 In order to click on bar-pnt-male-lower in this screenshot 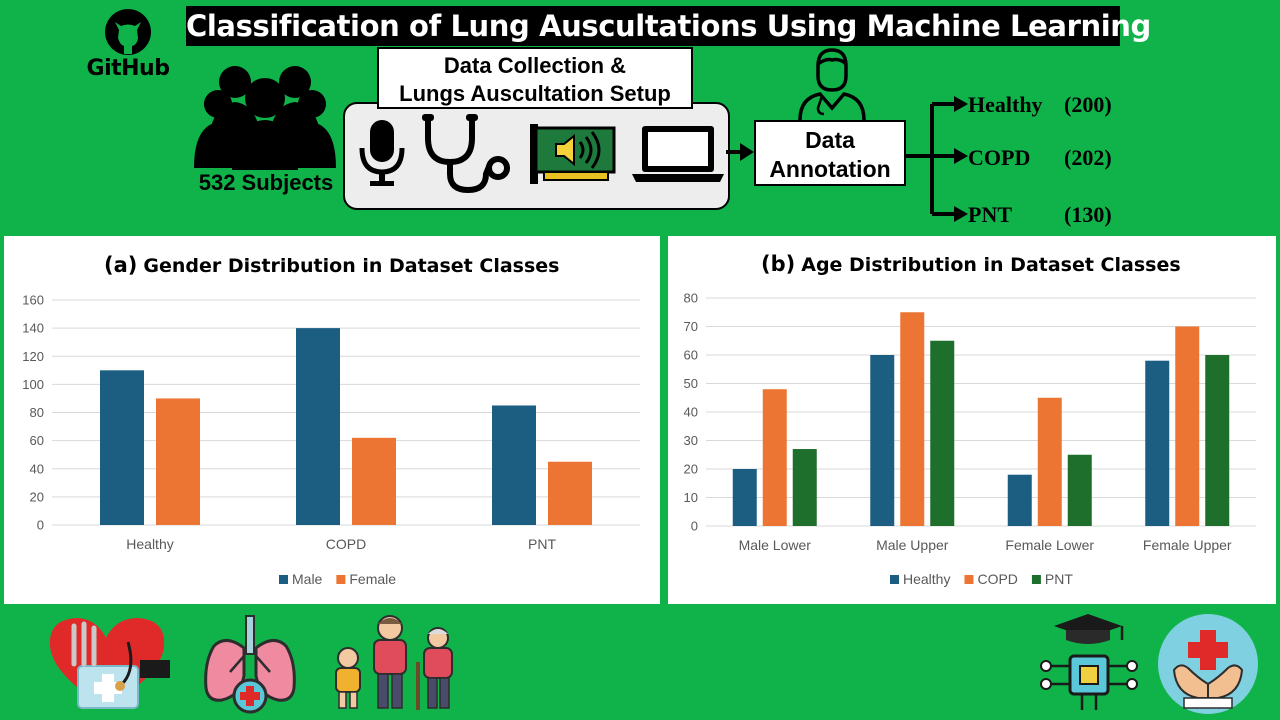, I will do `click(804, 487)`.